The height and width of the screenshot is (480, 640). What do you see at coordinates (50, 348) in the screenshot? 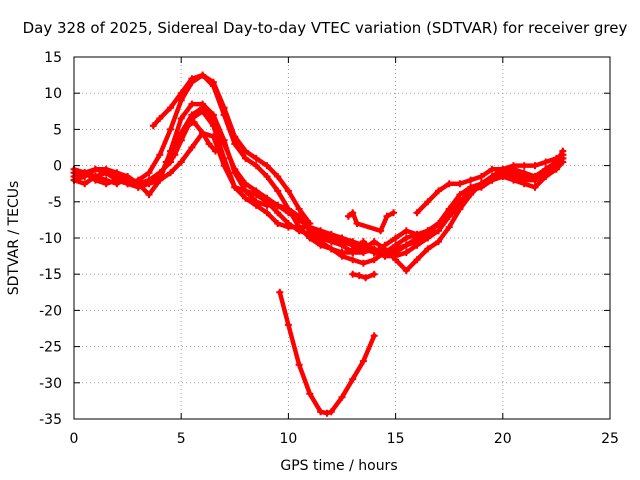
I see `y-tick-label: -25` at bounding box center [50, 348].